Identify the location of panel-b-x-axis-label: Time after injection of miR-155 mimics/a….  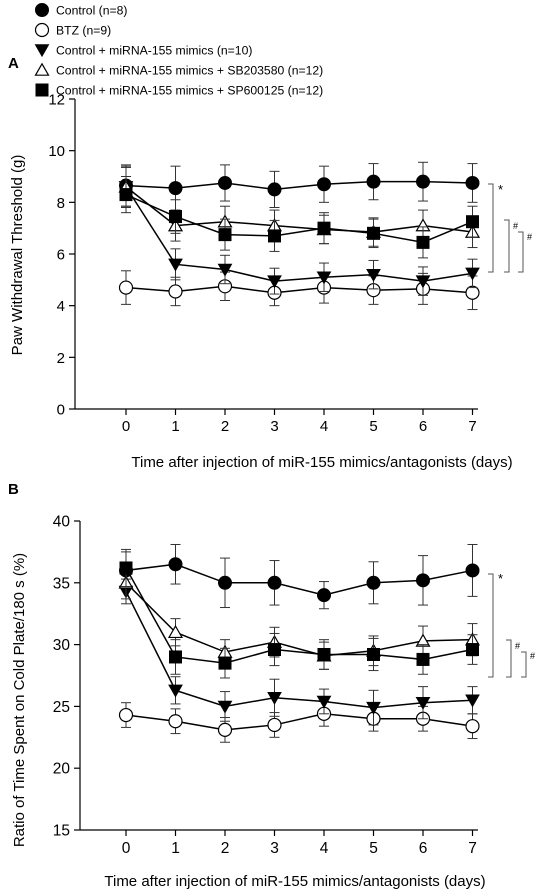
(294, 881).